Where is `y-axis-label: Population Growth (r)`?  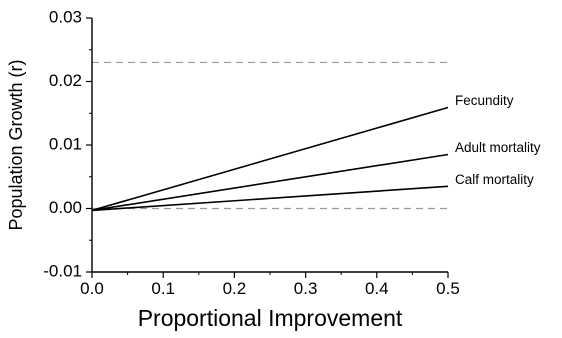 y-axis-label: Population Growth (r) is located at coordinates (16, 144).